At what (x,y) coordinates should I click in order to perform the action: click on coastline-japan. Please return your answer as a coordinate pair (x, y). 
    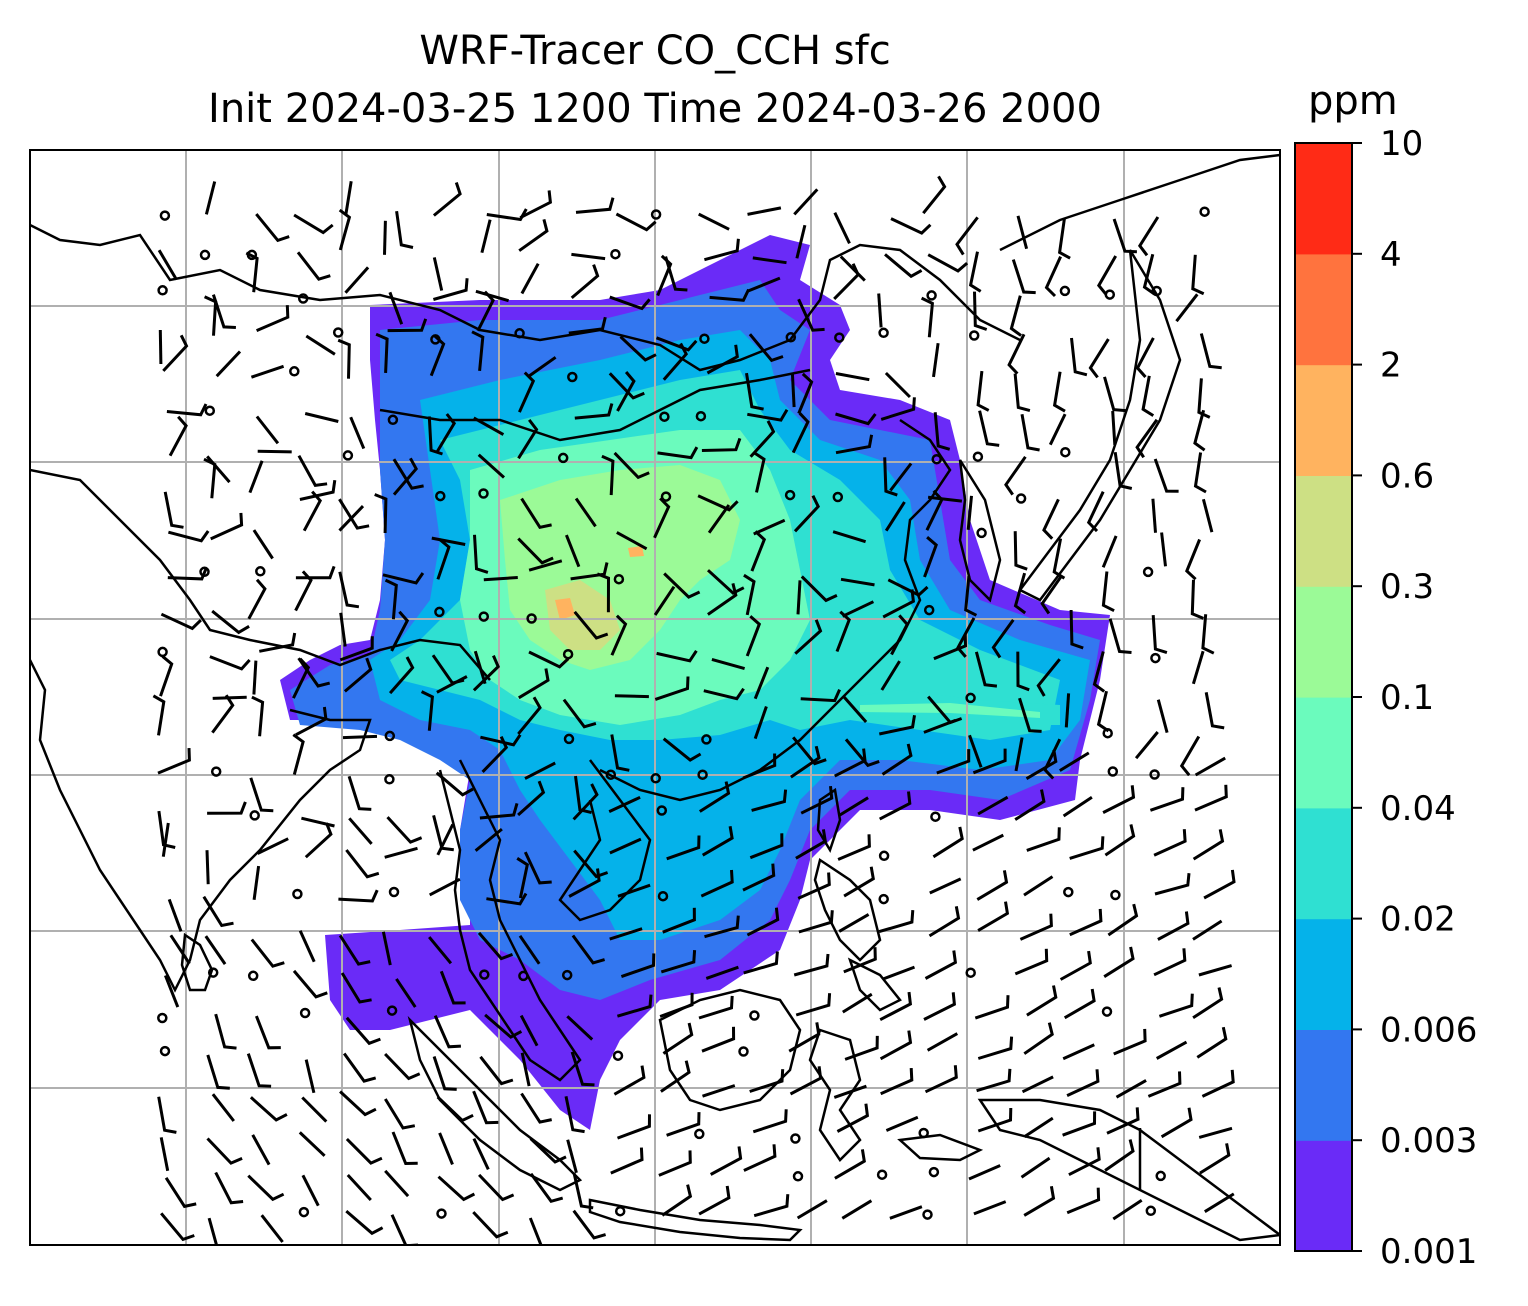
    Looking at the image, I should click on (1100, 425).